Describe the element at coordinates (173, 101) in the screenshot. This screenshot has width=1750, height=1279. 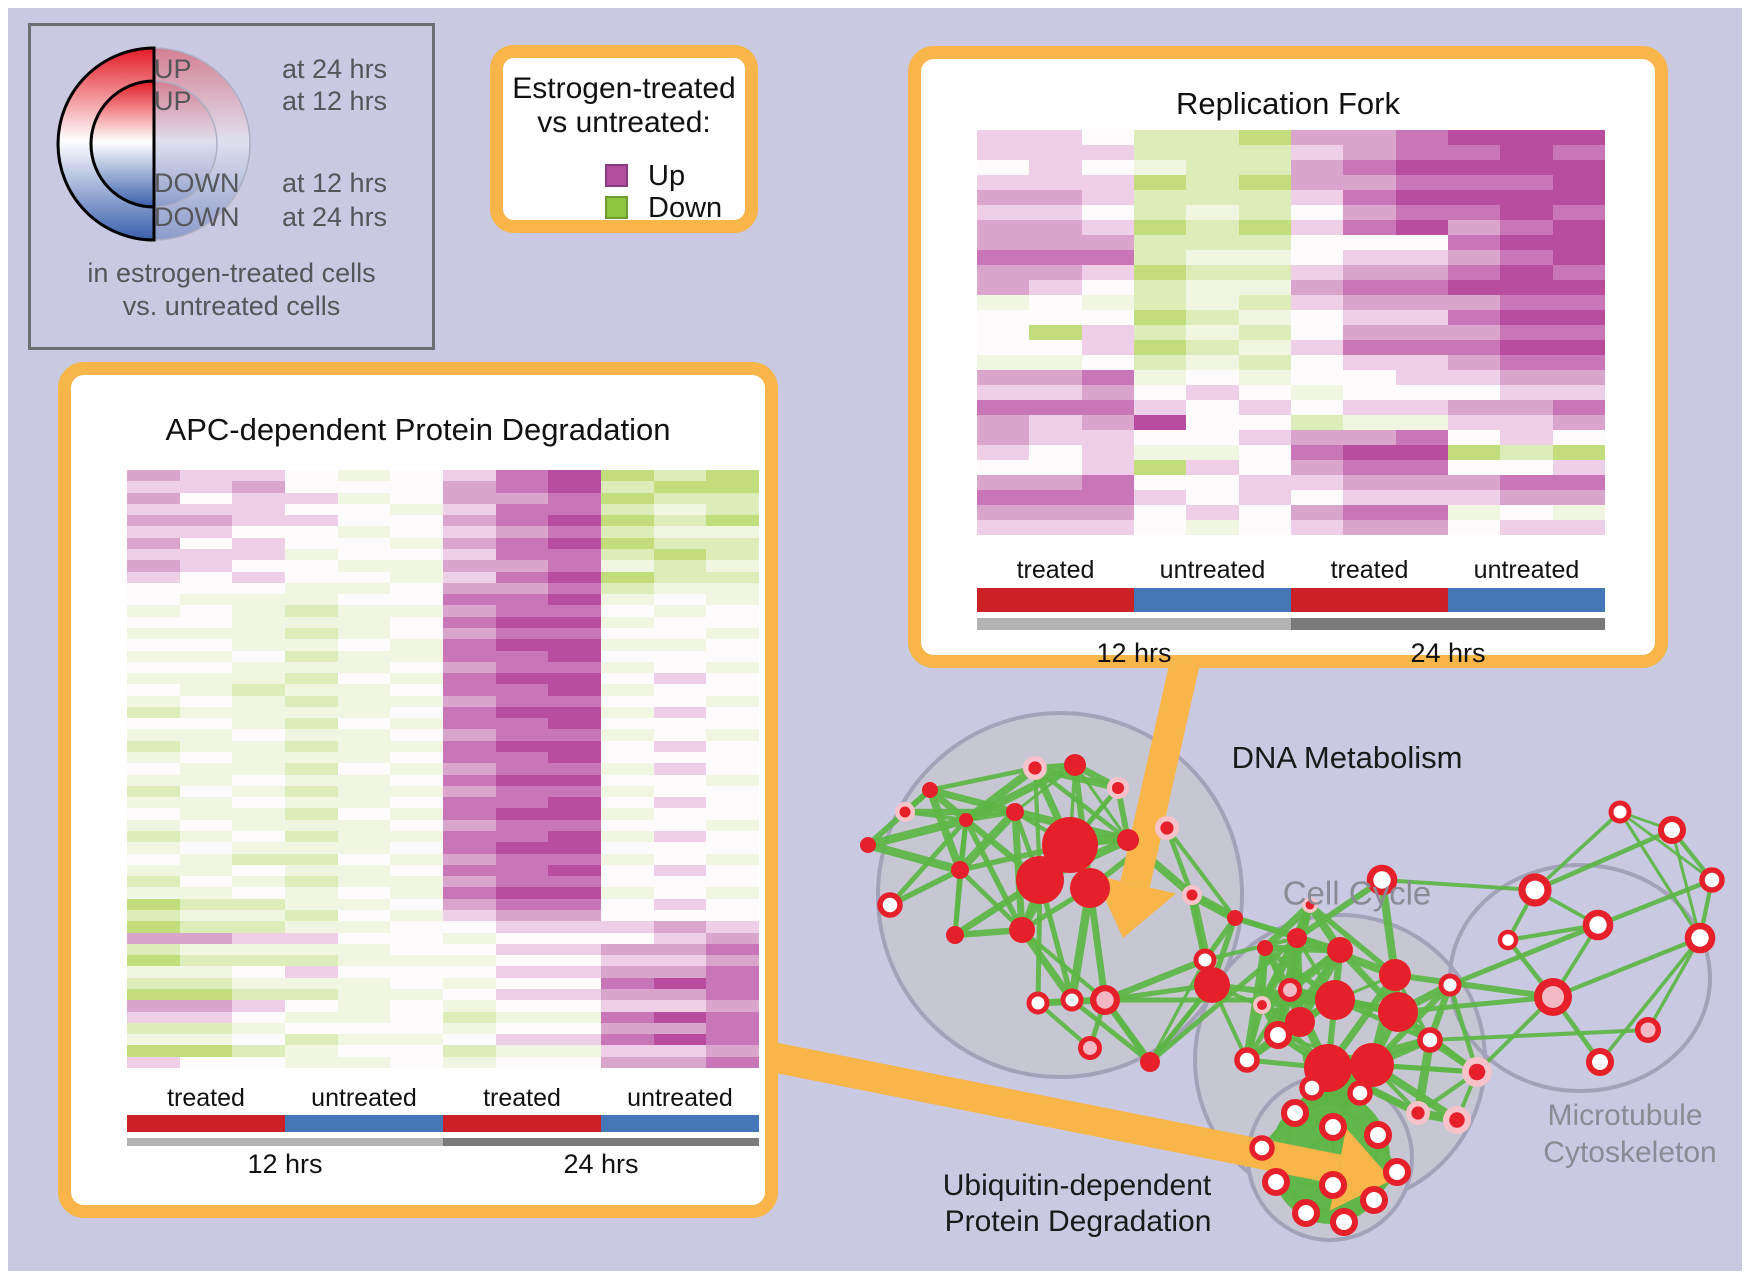
I see `updown-up12-word: UP` at that location.